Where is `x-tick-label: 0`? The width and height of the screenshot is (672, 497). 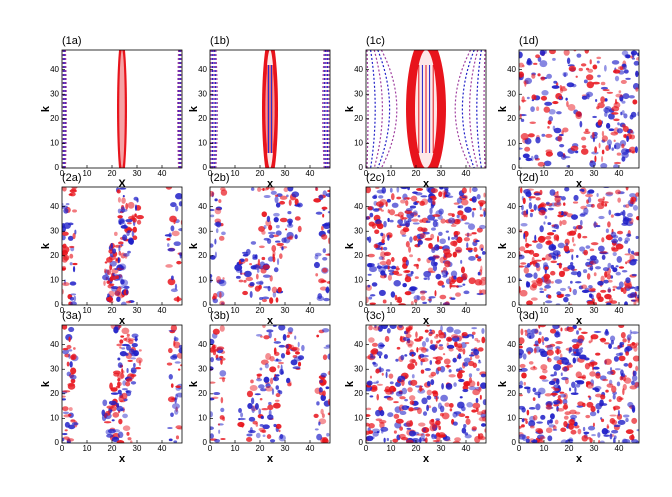
x-tick-label: 0 is located at coordinates (519, 448).